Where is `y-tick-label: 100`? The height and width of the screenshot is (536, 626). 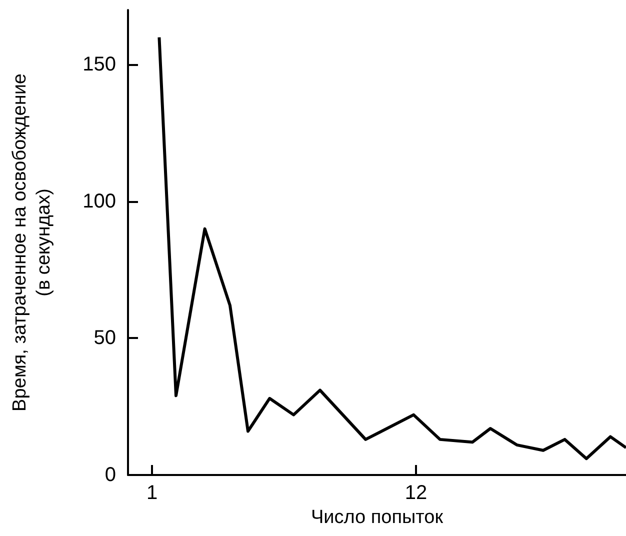
y-tick-label: 100 is located at coordinates (99, 201).